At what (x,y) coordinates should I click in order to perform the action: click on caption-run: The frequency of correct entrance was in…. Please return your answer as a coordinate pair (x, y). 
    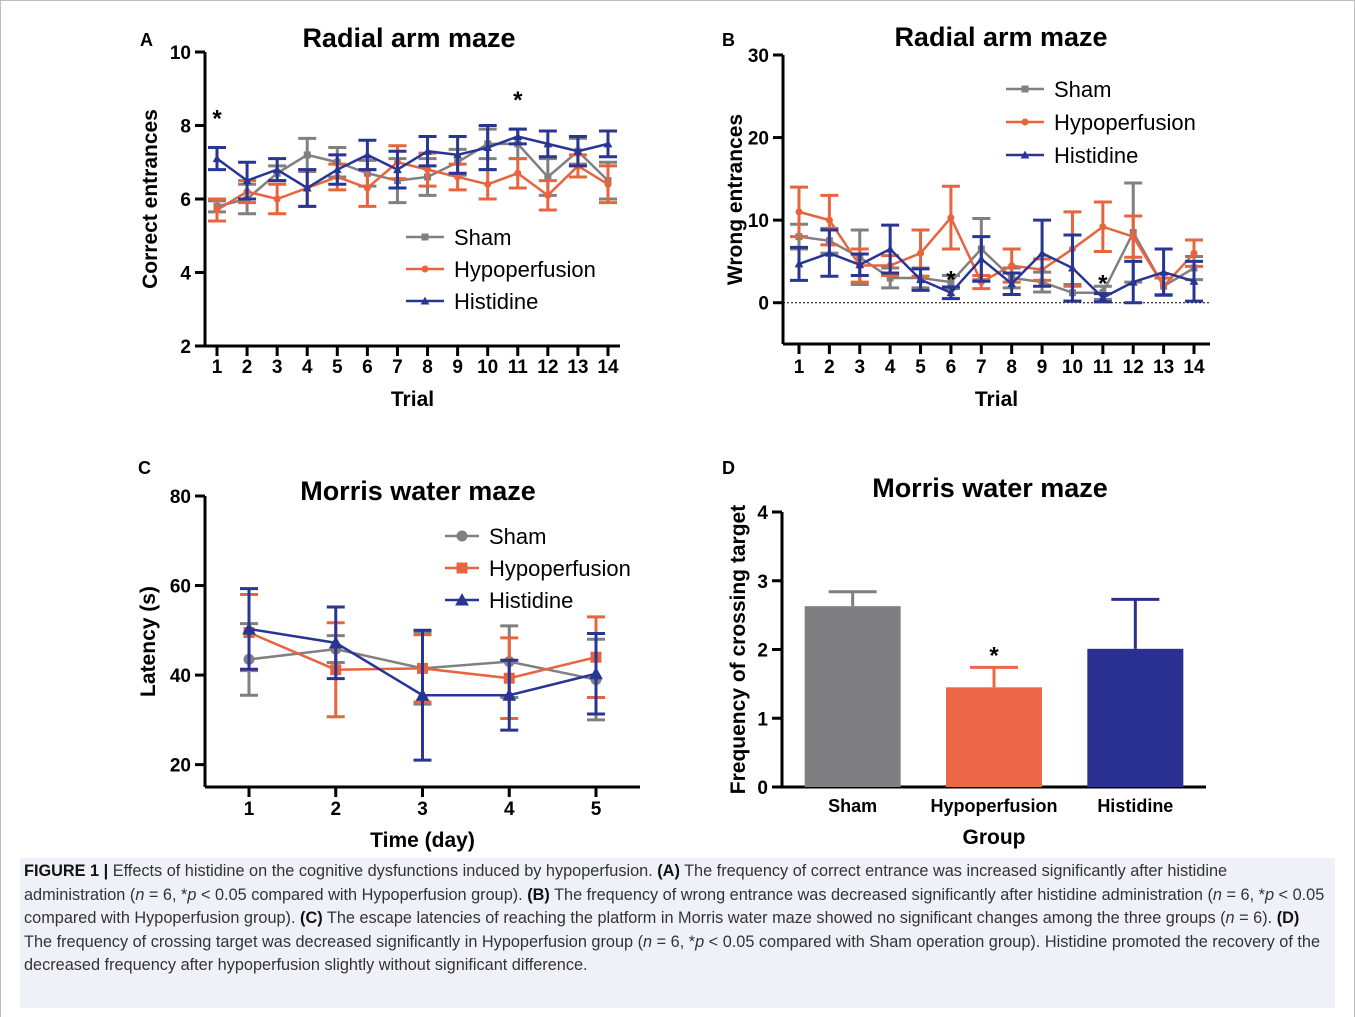
    Looking at the image, I should click on (626, 883).